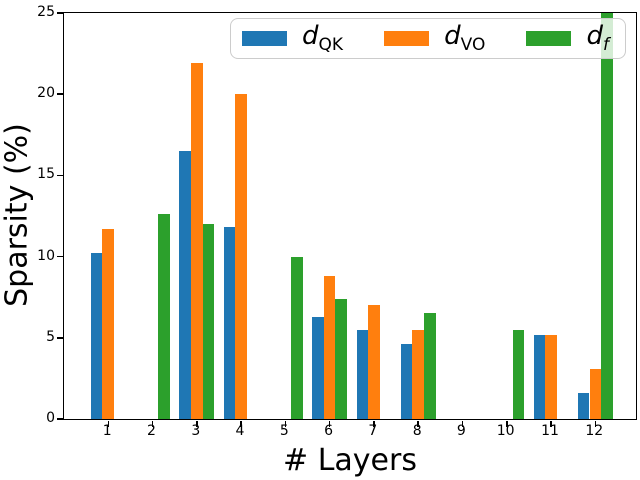 The width and height of the screenshot is (640, 480). I want to click on x-tick-label: 6, so click(329, 431).